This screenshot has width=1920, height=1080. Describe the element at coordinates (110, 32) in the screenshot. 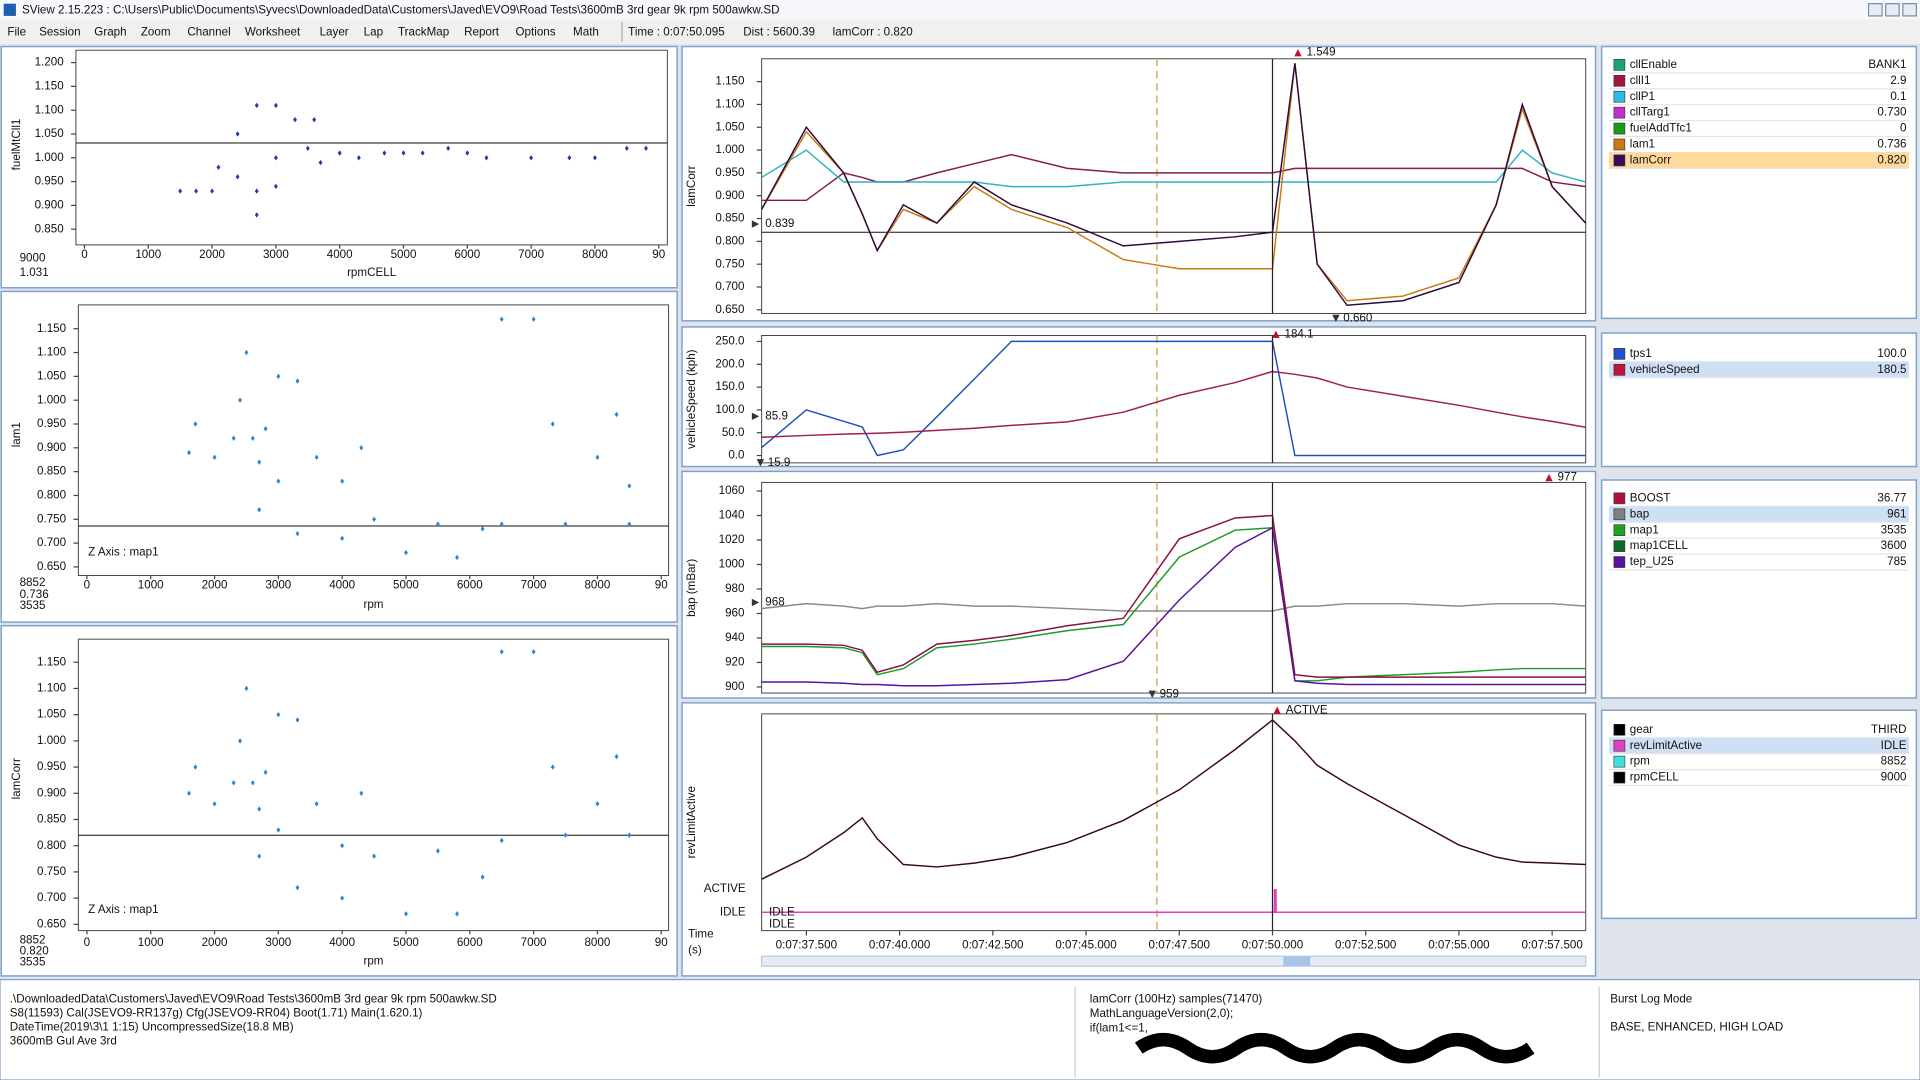

I see `menu-item: Graph` at that location.